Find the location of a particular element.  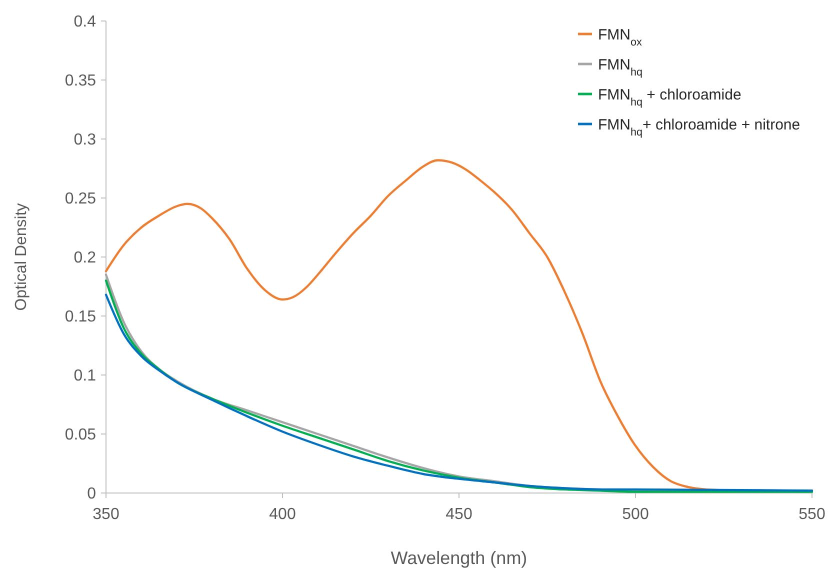

x-tick-label: 500 is located at coordinates (635, 514).